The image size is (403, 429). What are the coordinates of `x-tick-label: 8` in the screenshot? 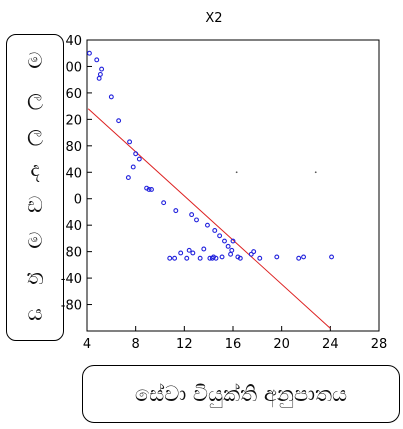 It's located at (136, 344).